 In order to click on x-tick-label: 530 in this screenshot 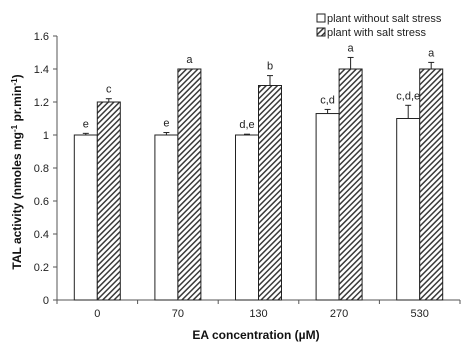, I will do `click(420, 314)`.